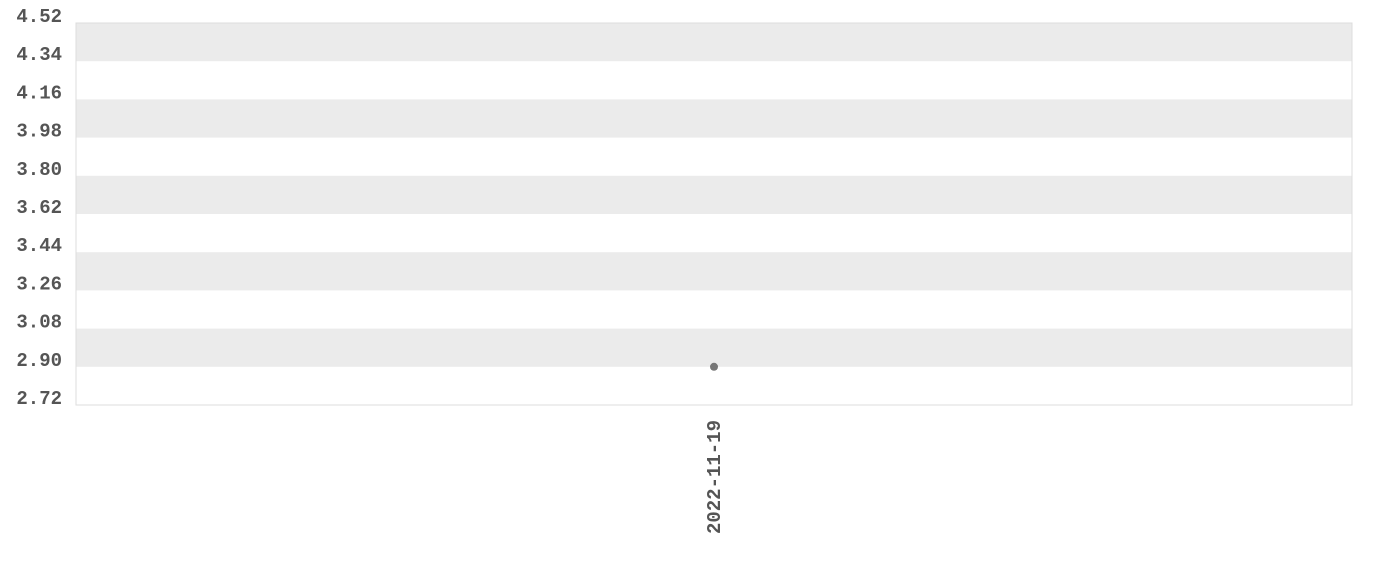 The height and width of the screenshot is (585, 1380). What do you see at coordinates (39, 93) in the screenshot?
I see `y-tick-label: 4.16` at bounding box center [39, 93].